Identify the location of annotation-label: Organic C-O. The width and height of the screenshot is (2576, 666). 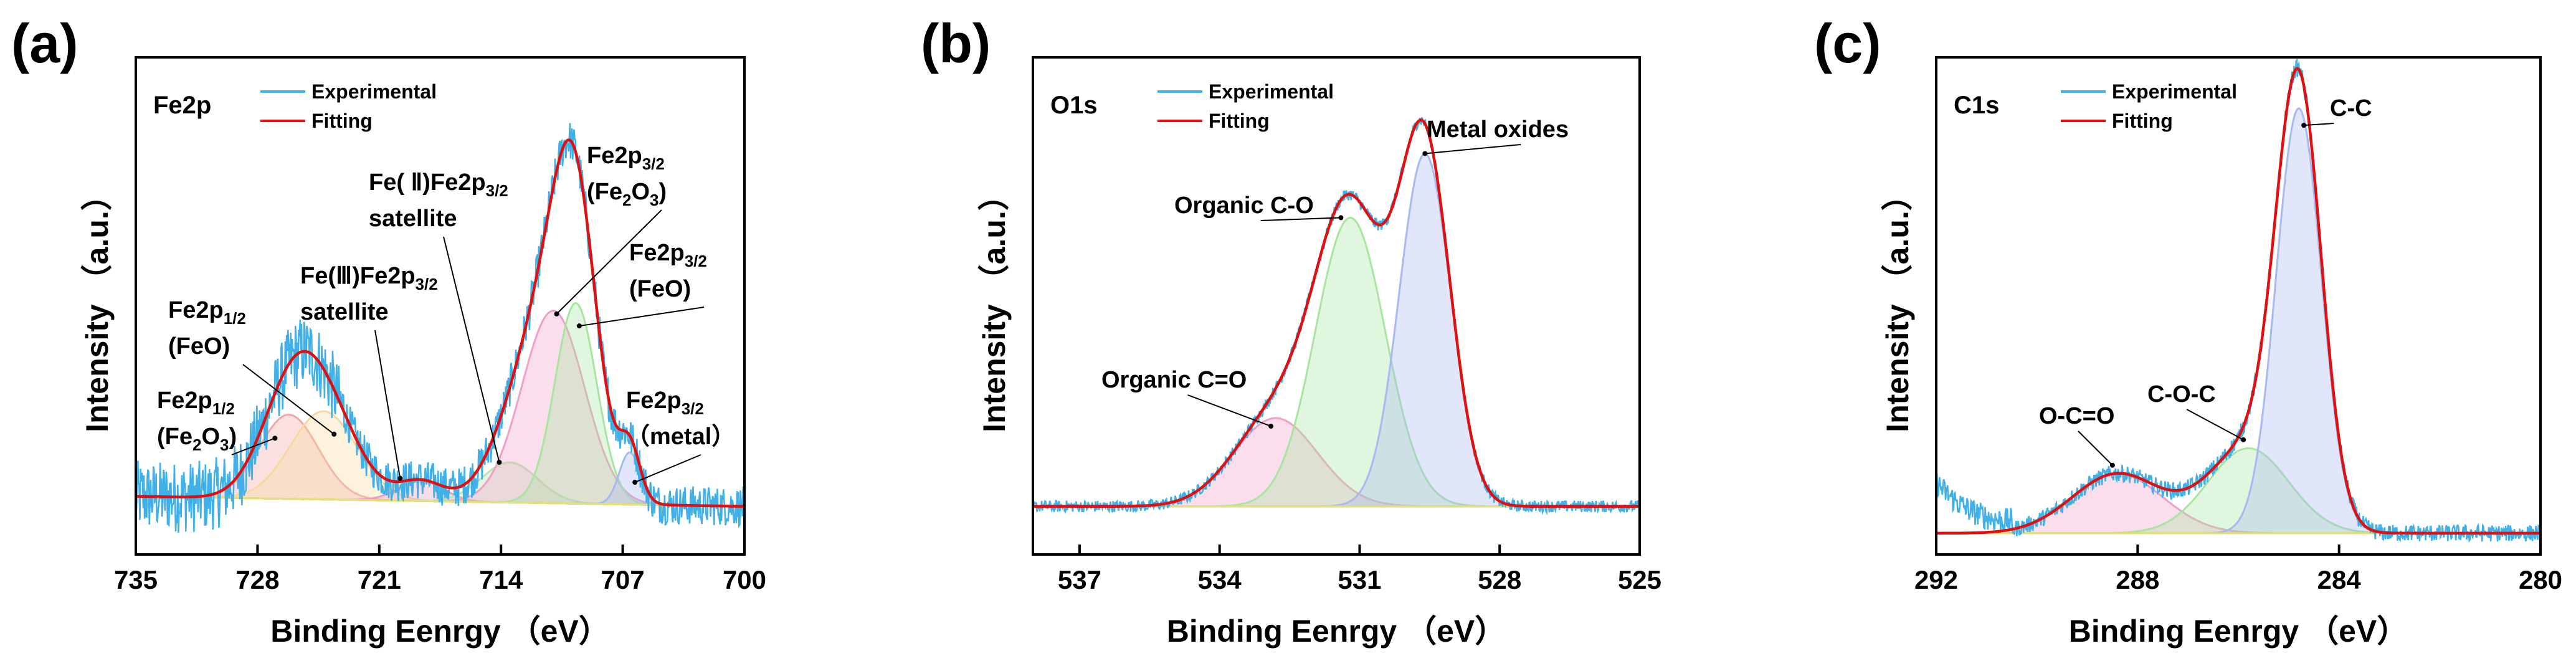
(1244, 206).